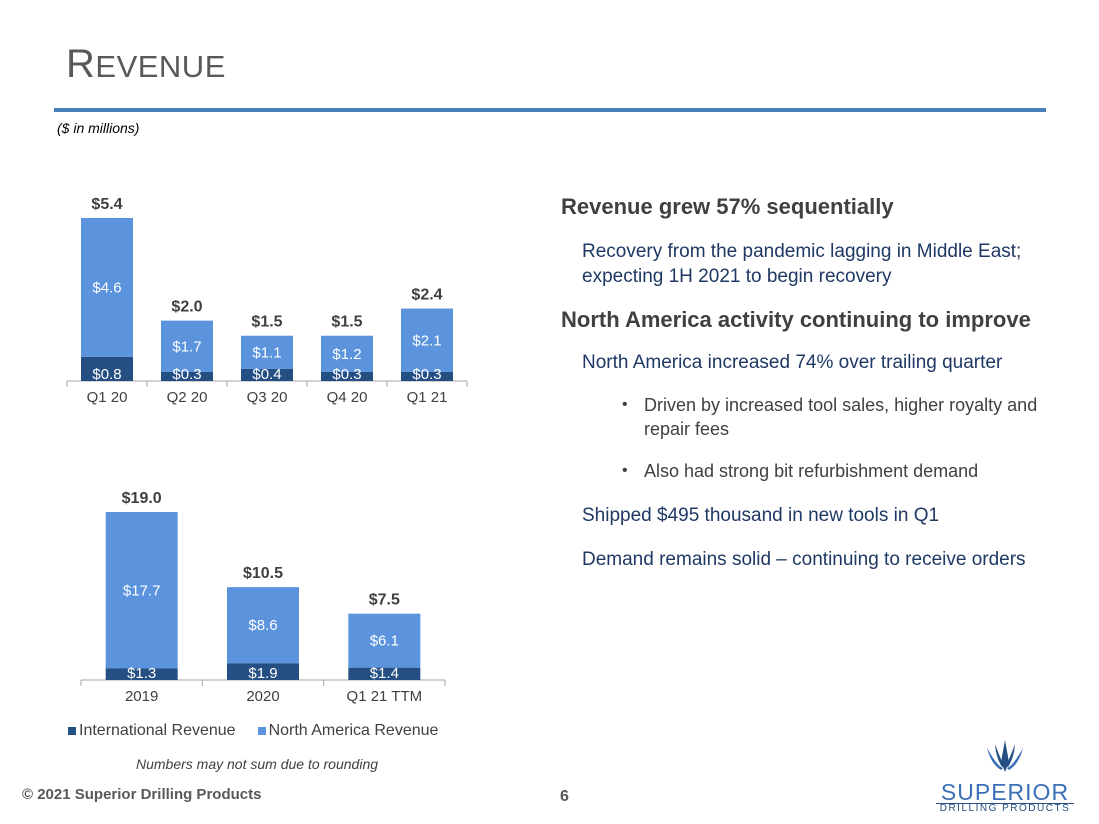 This screenshot has width=1099, height=824. Describe the element at coordinates (550, 110) in the screenshot. I see `title-rule` at that location.